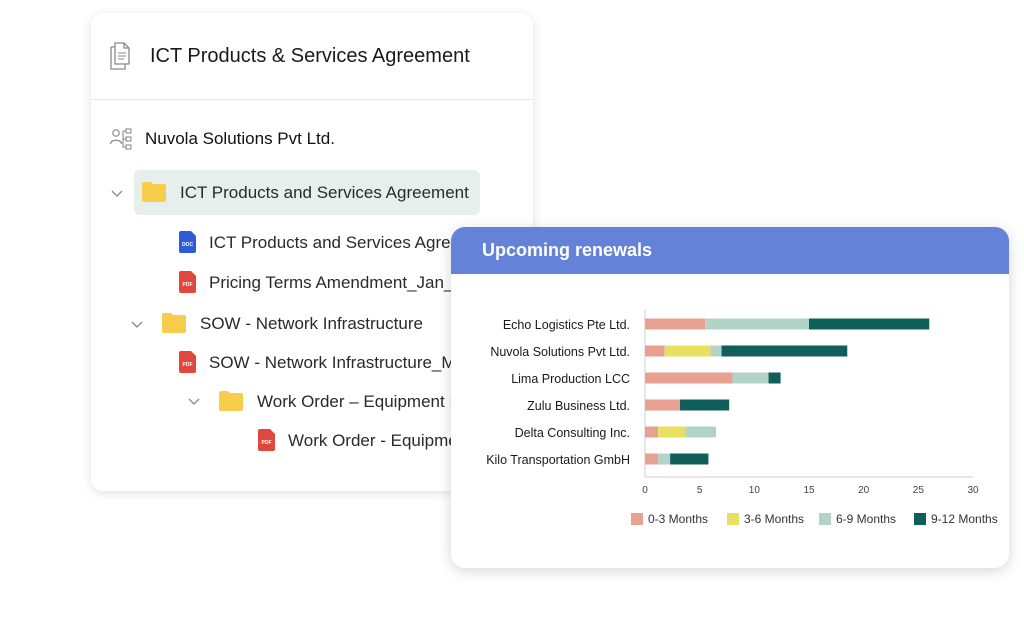  Describe the element at coordinates (864, 490) in the screenshot. I see `x-tick-label: 20` at that location.